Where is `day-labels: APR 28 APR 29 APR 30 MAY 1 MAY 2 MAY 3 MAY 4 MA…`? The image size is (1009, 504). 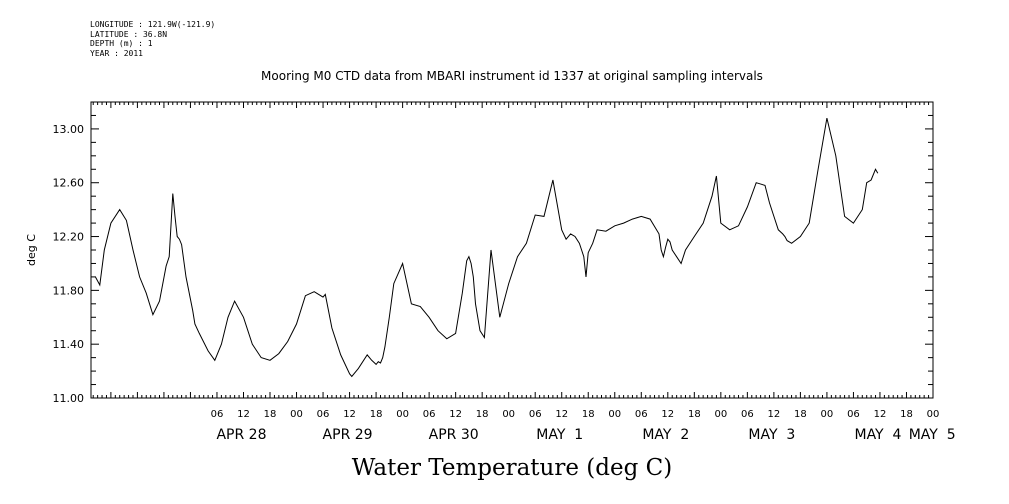
day-labels: APR 28 APR 29 APR 30 MAY 1 MAY 2 MAY 3 MAY 4 MA… is located at coordinates (585, 435).